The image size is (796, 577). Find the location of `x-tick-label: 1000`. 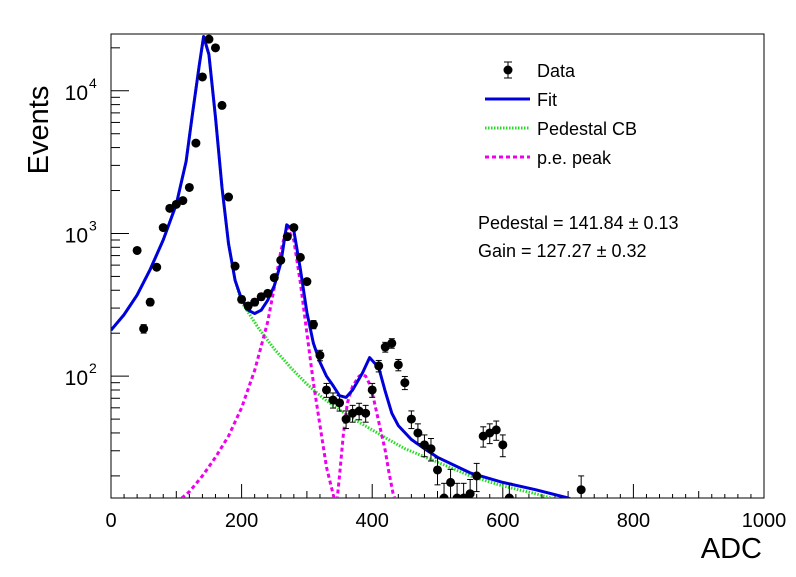

x-tick-label: 1000 is located at coordinates (764, 521).